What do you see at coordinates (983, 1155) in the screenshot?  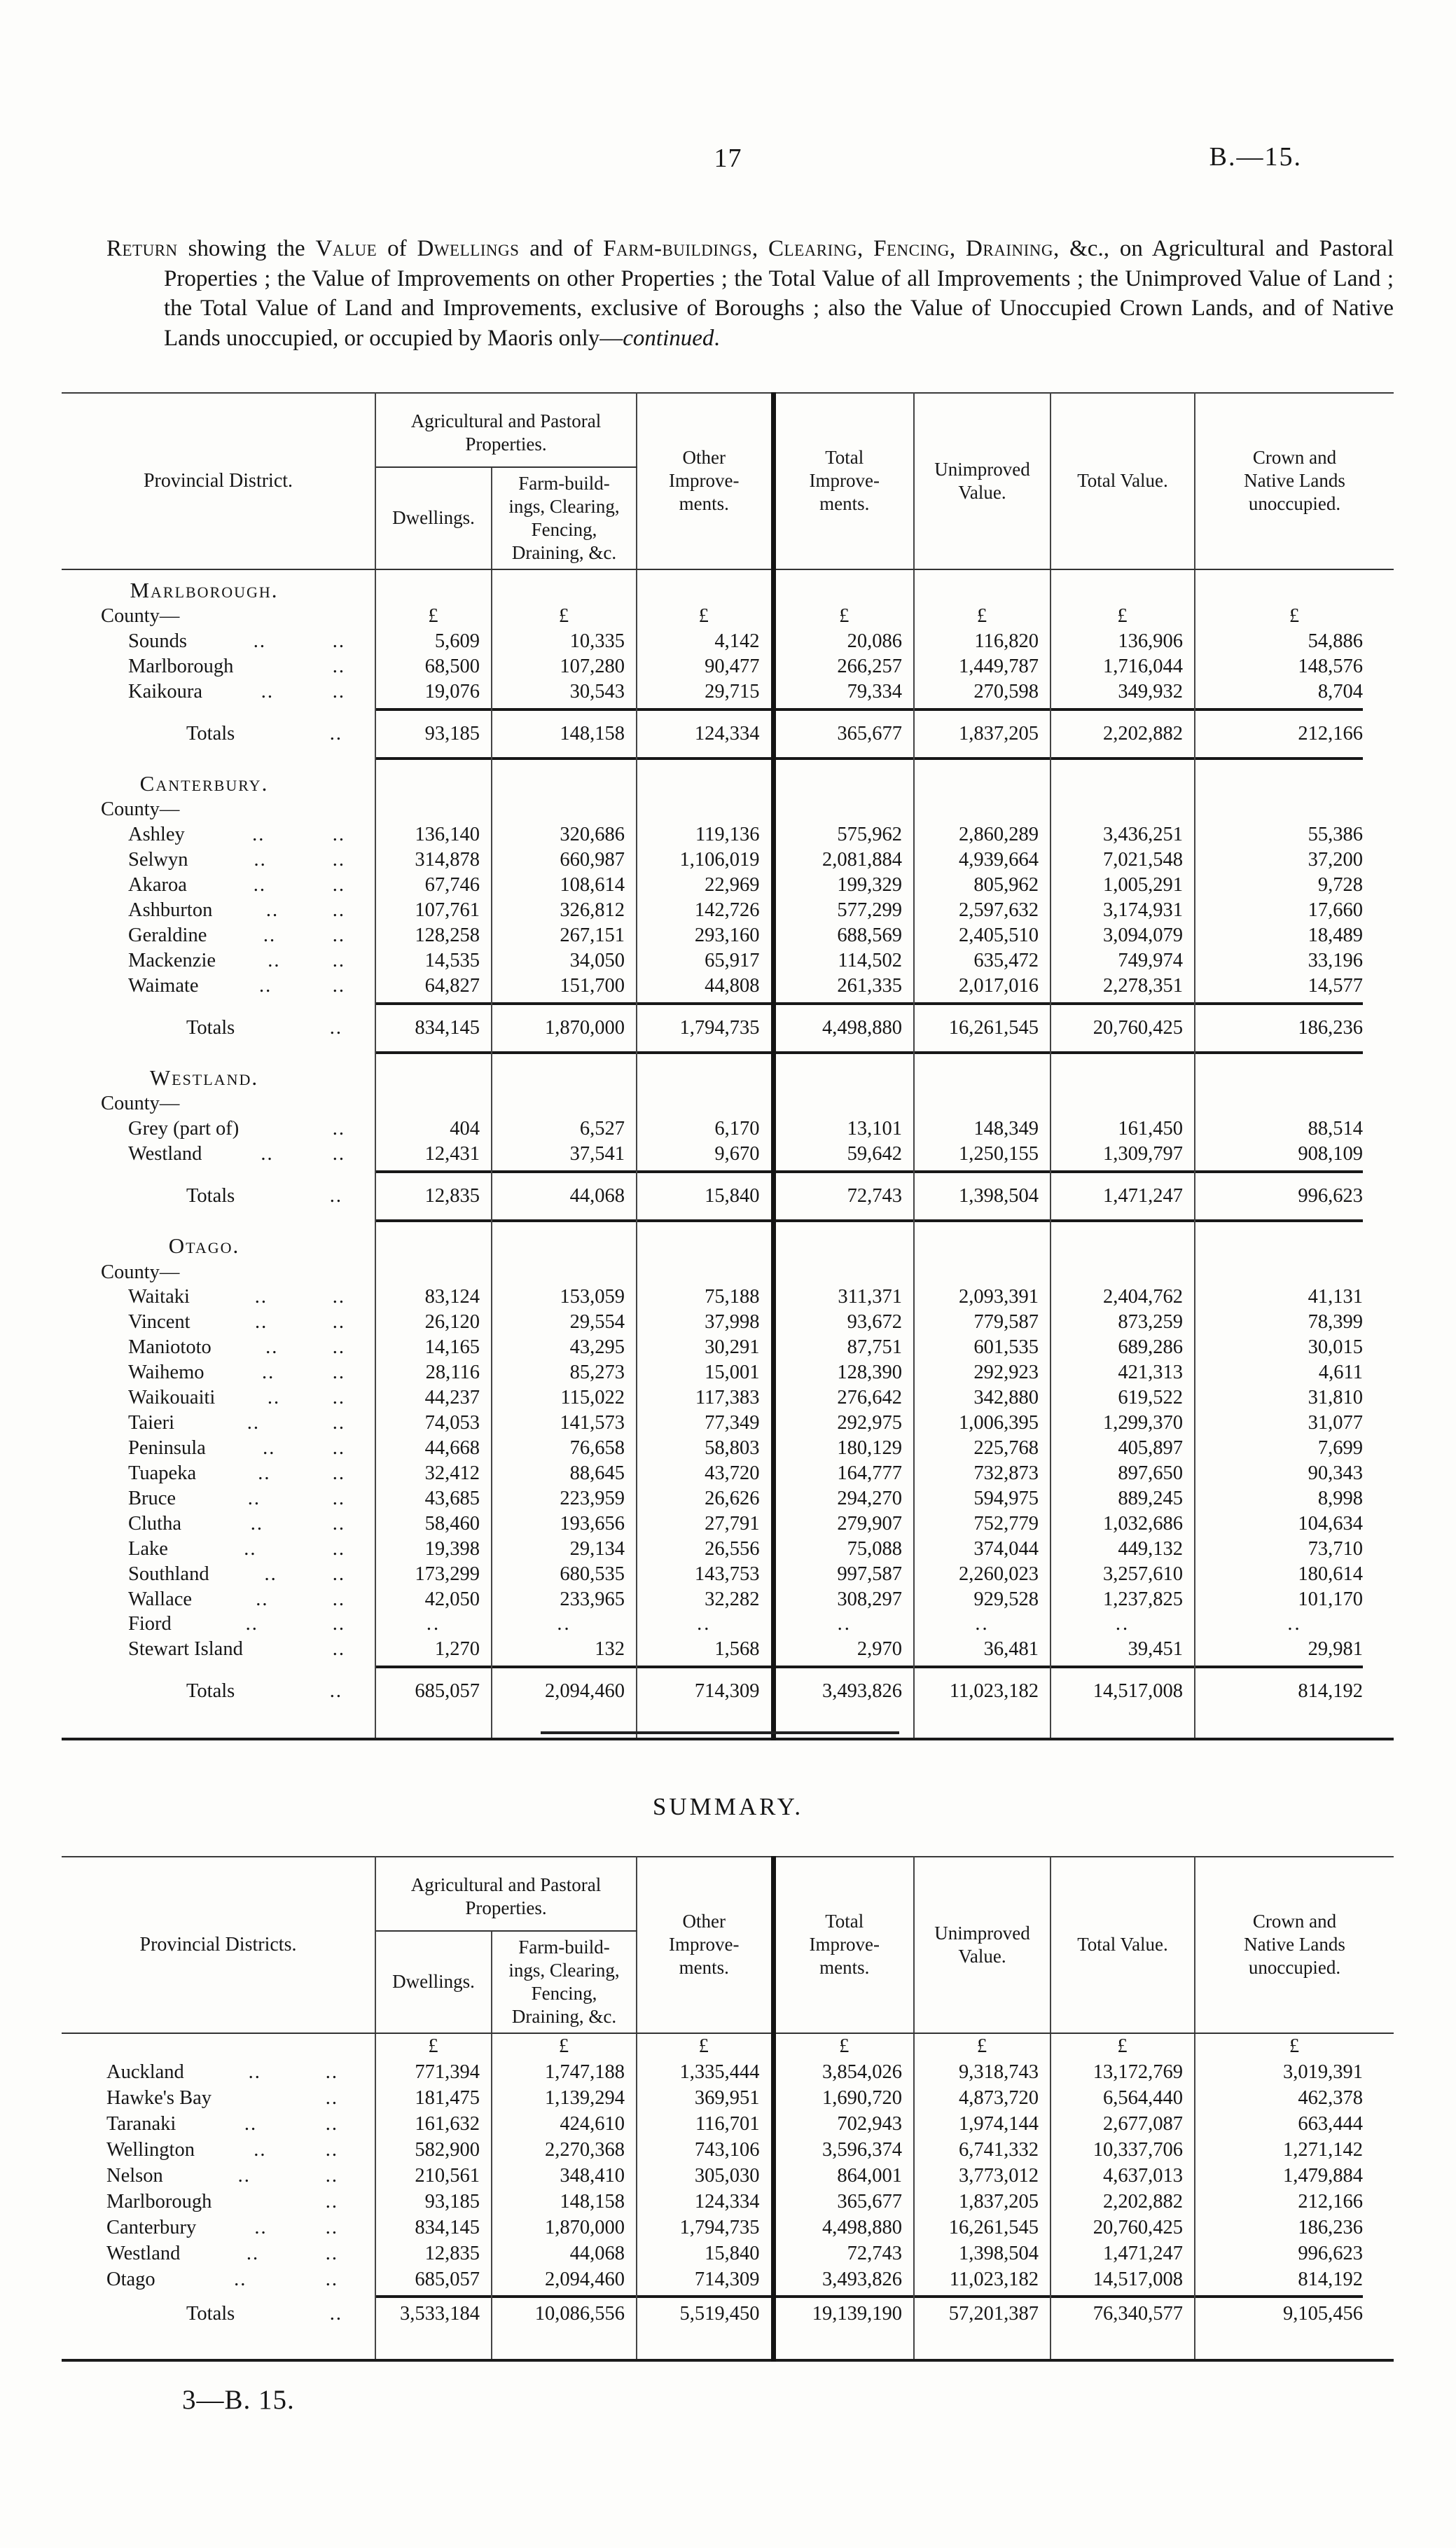 I see `value-cell: 1,250,155` at bounding box center [983, 1155].